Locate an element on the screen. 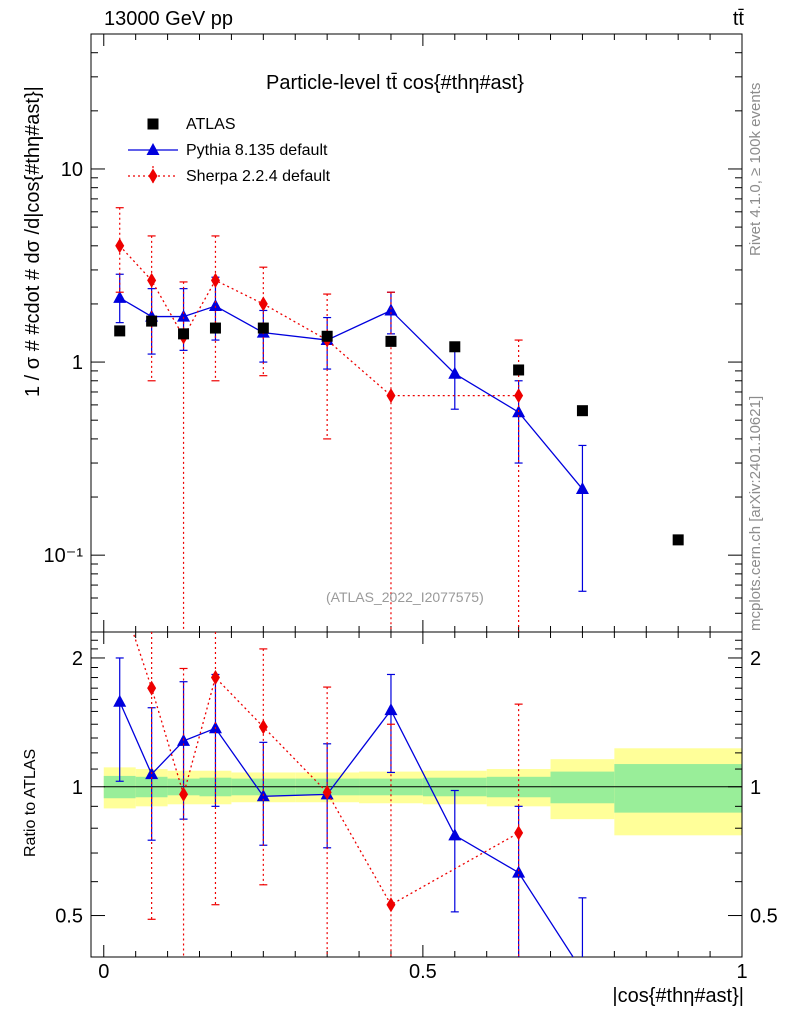 This screenshot has width=786, height=1024. y-tick-label: 10 is located at coordinates (72, 170).